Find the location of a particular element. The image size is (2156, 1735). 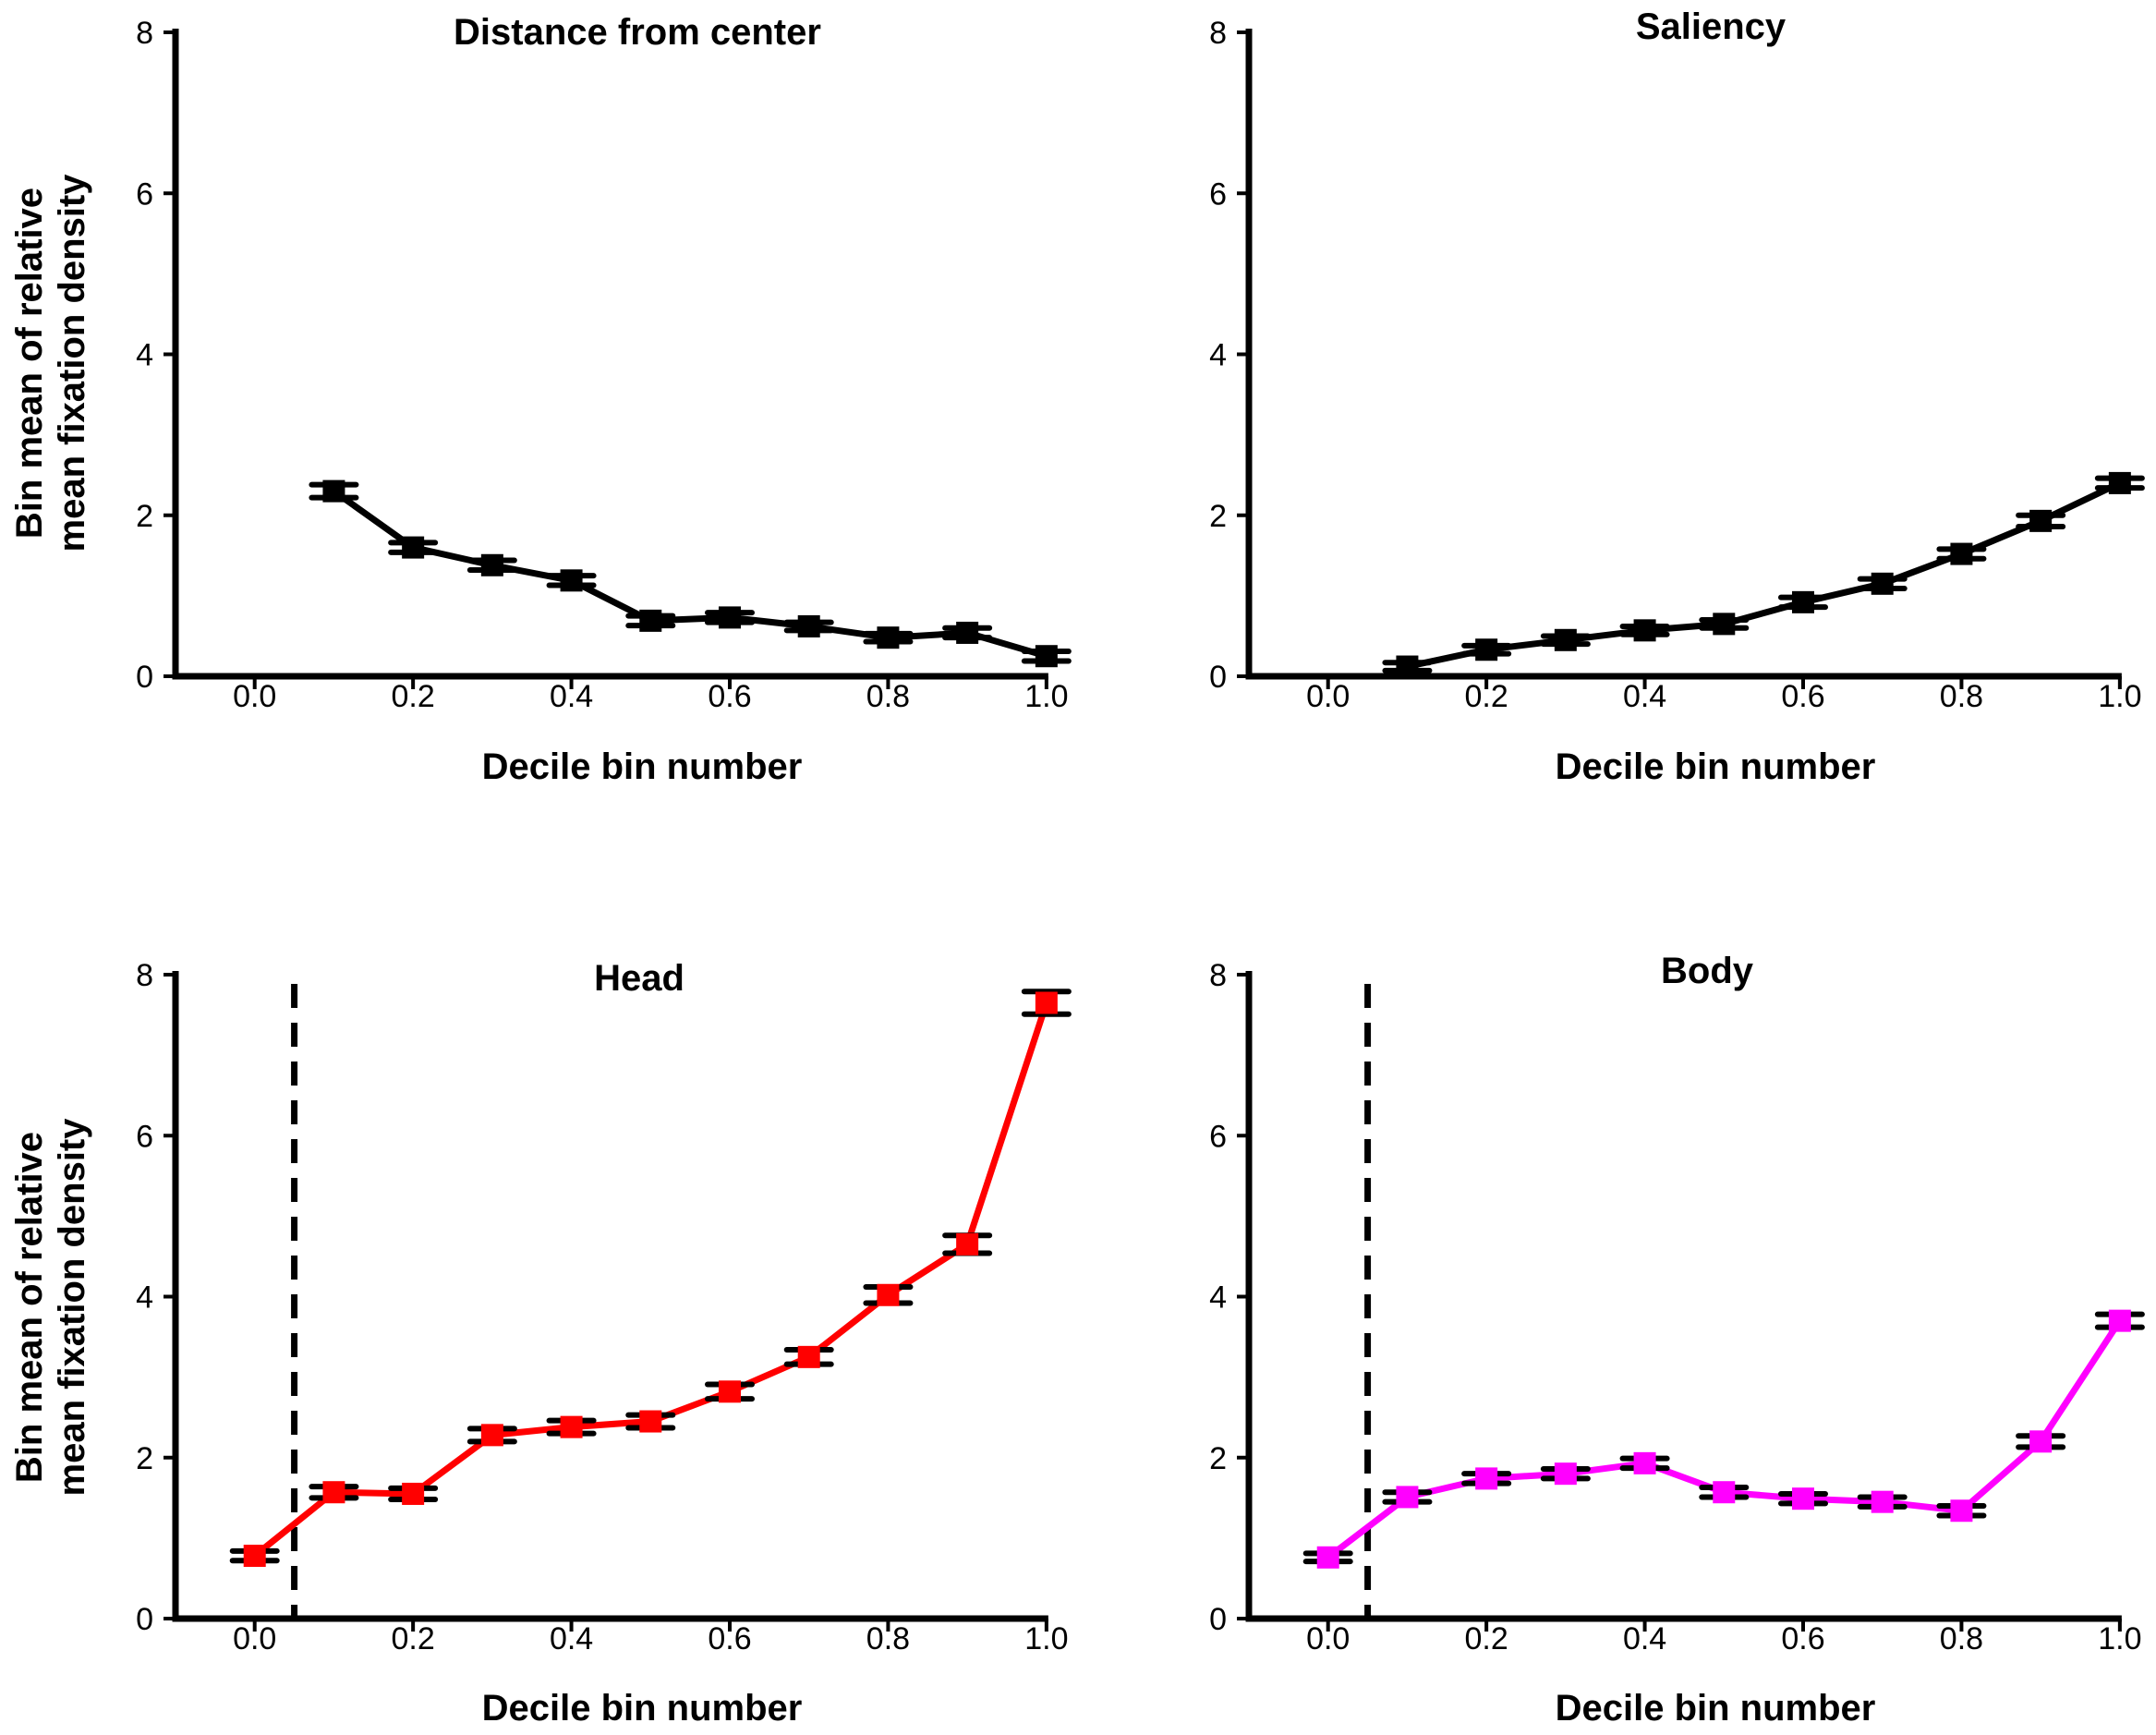

panel-title: Body is located at coordinates (1707, 971).